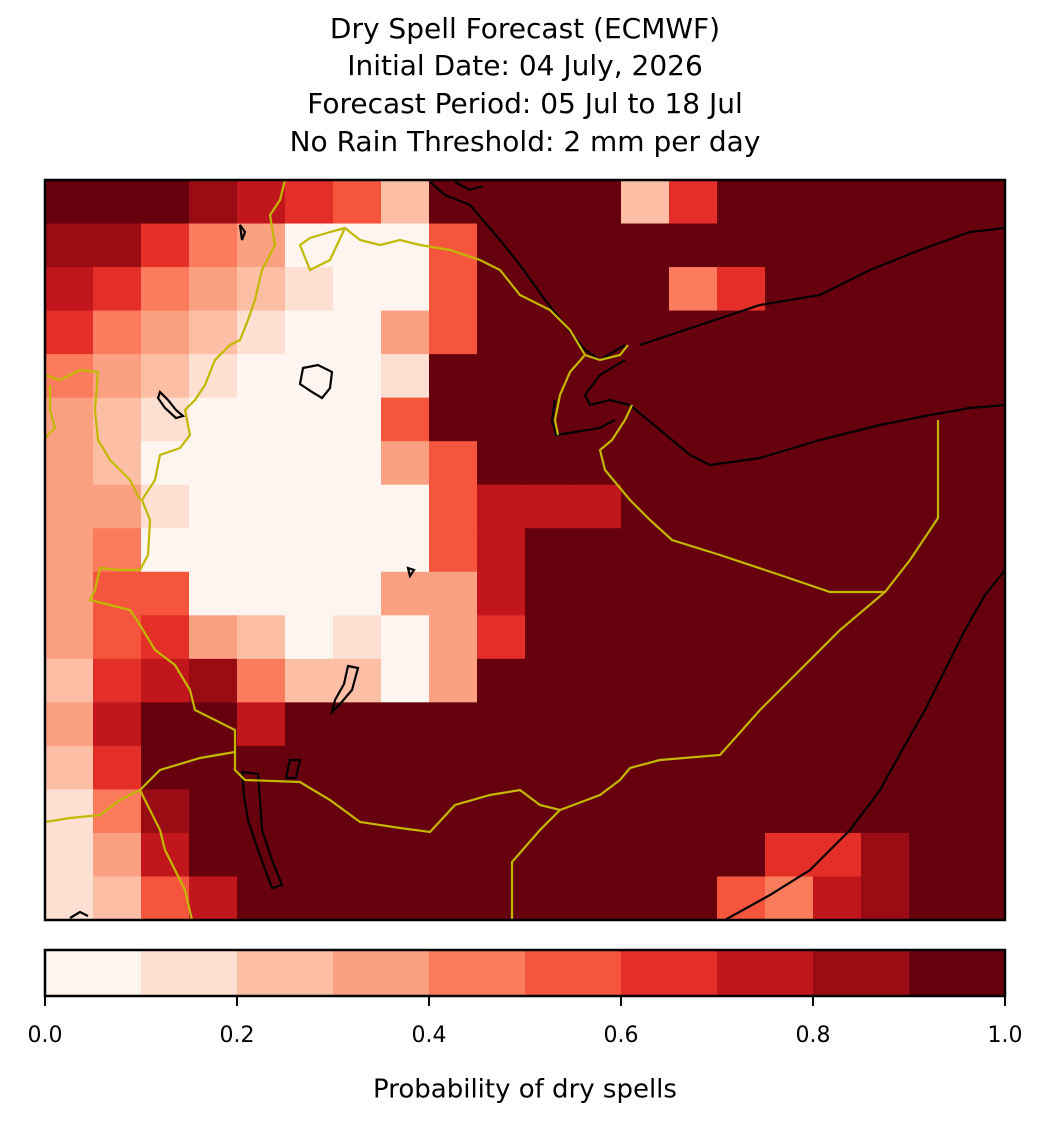 This screenshot has width=1050, height=1146. What do you see at coordinates (525, 973) in the screenshot?
I see `colorbar-frame` at bounding box center [525, 973].